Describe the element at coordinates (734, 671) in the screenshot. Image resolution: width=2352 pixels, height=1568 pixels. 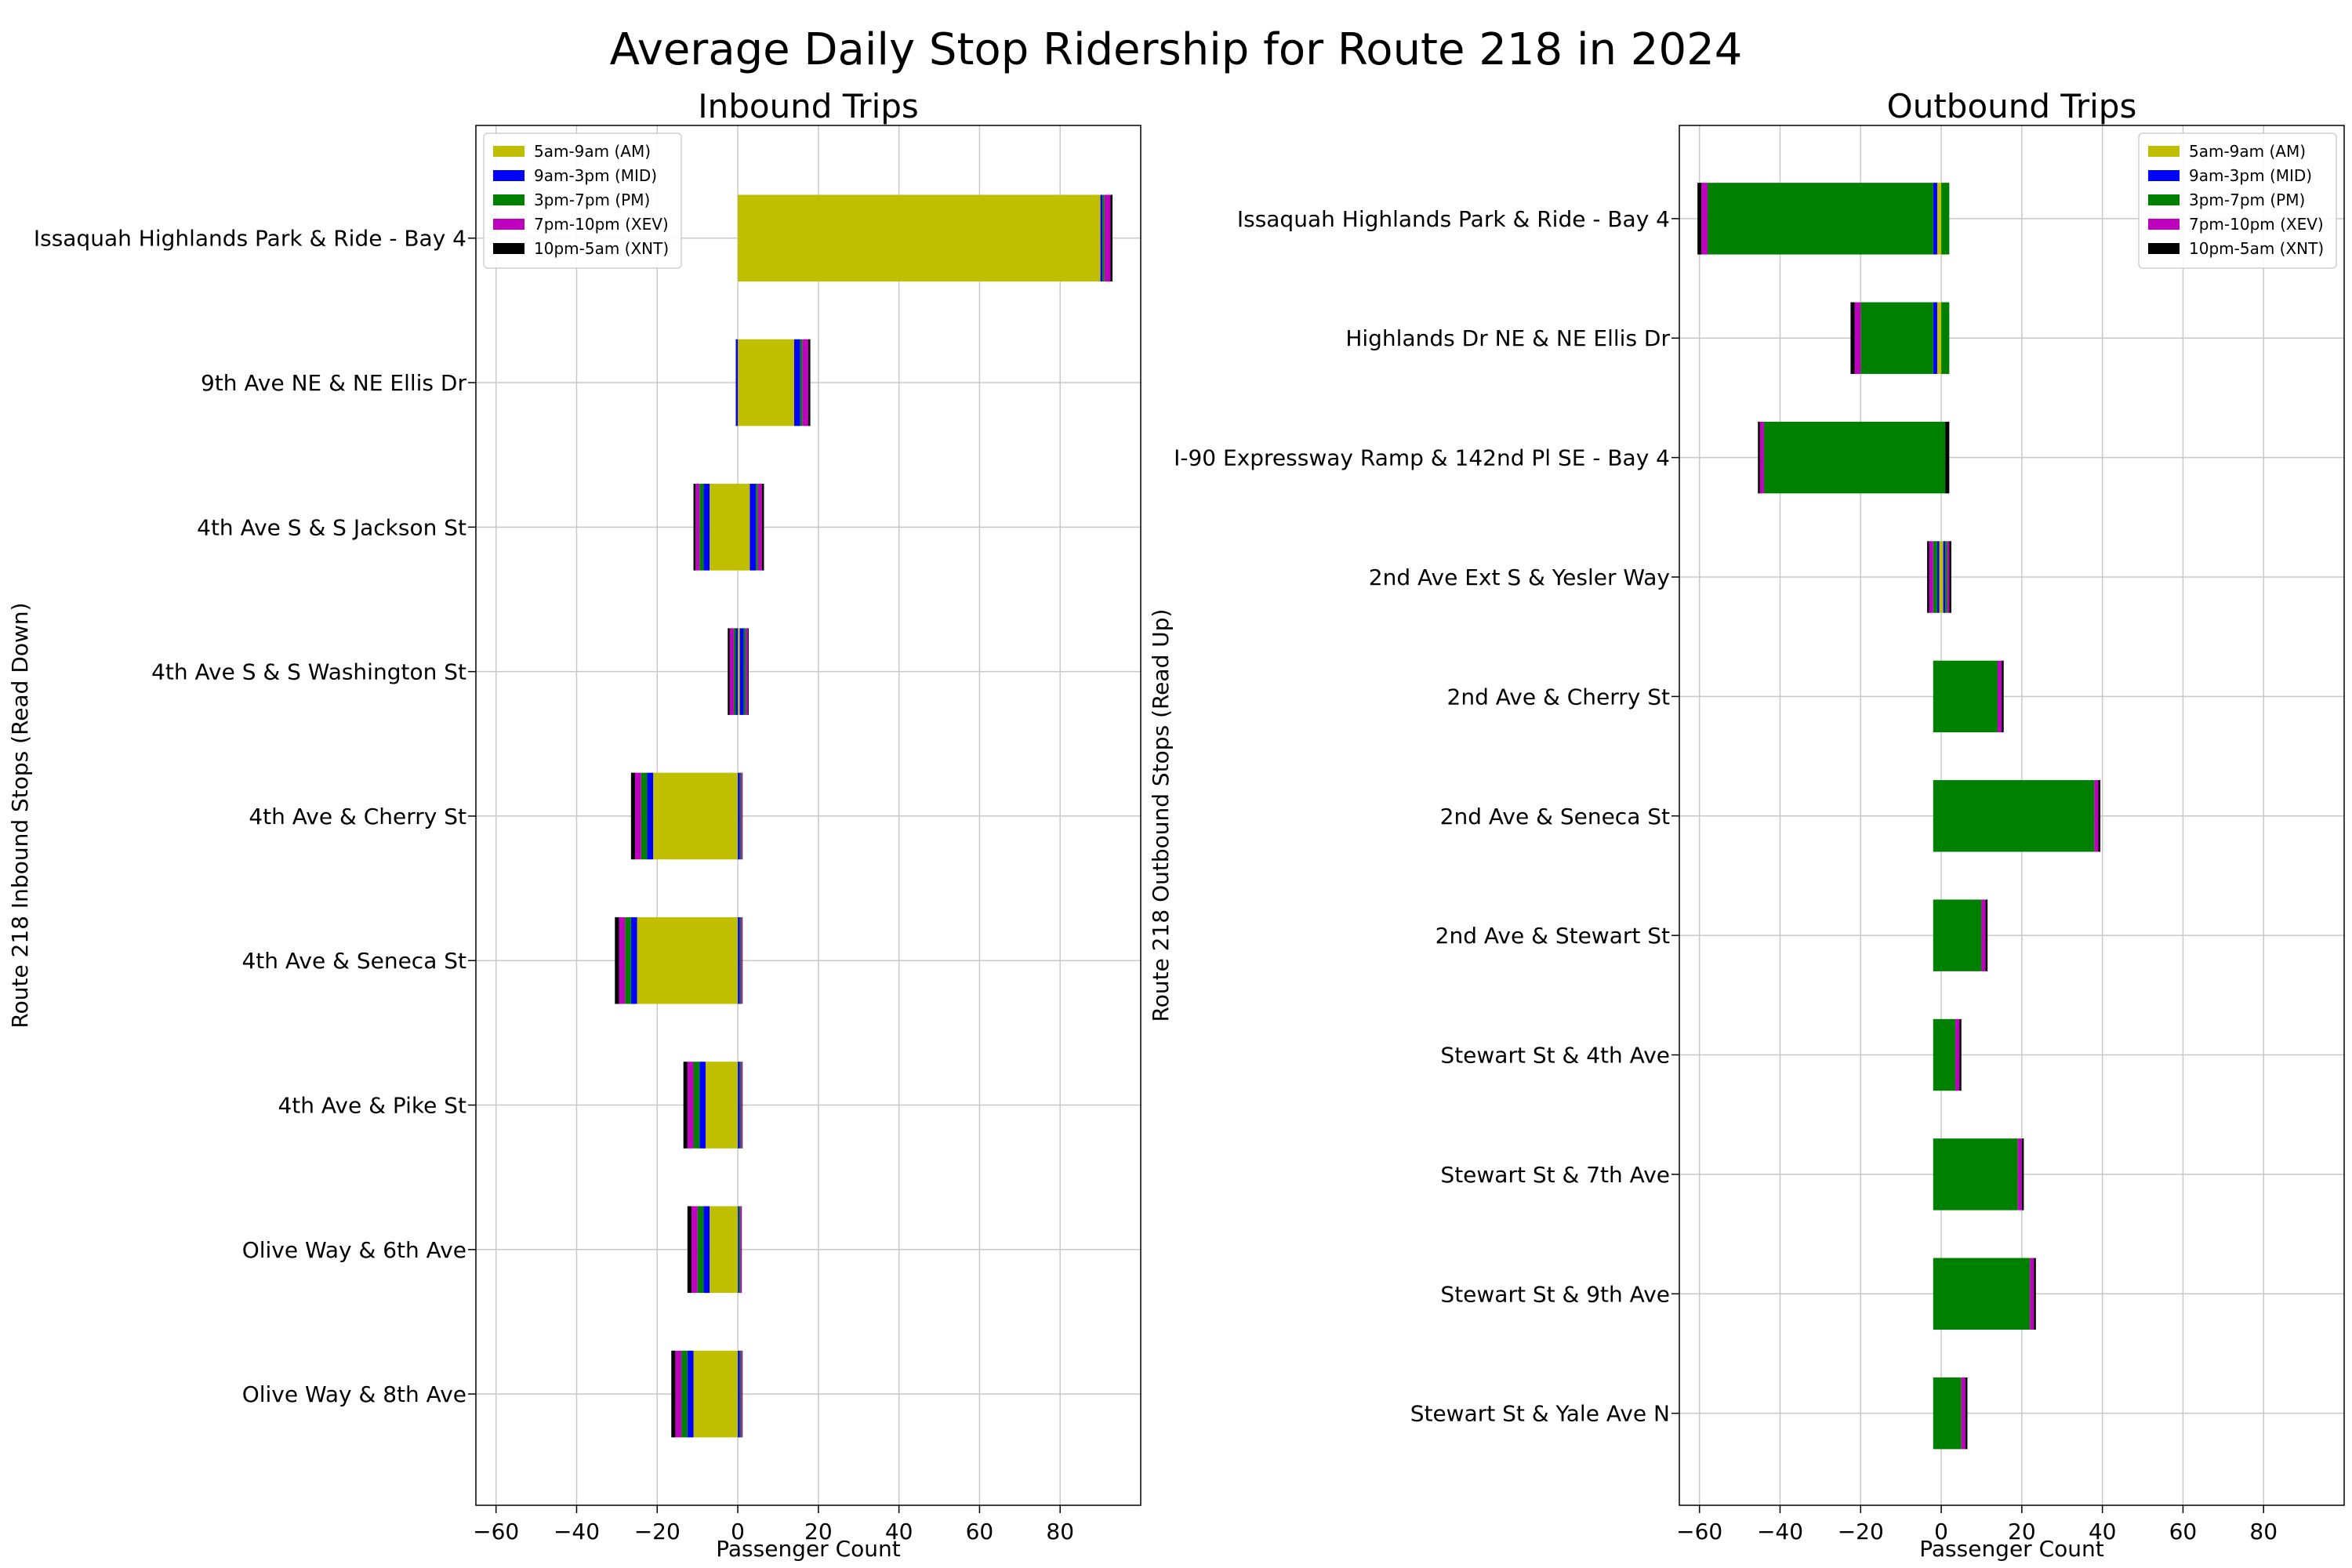
I see `bar-4th-ave-s-s-washington-st-alighting-pm` at that location.